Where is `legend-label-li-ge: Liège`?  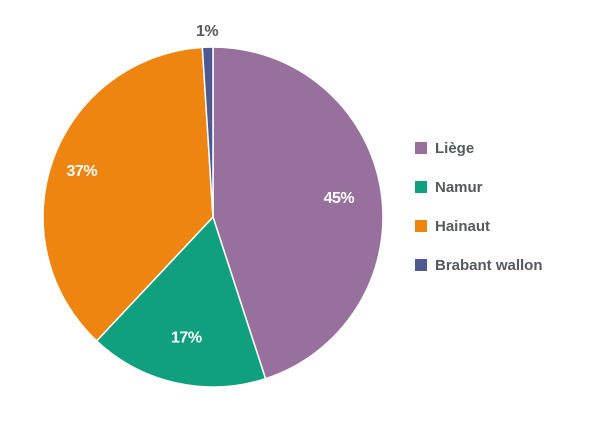
legend-label-li-ge: Liège is located at coordinates (454, 148).